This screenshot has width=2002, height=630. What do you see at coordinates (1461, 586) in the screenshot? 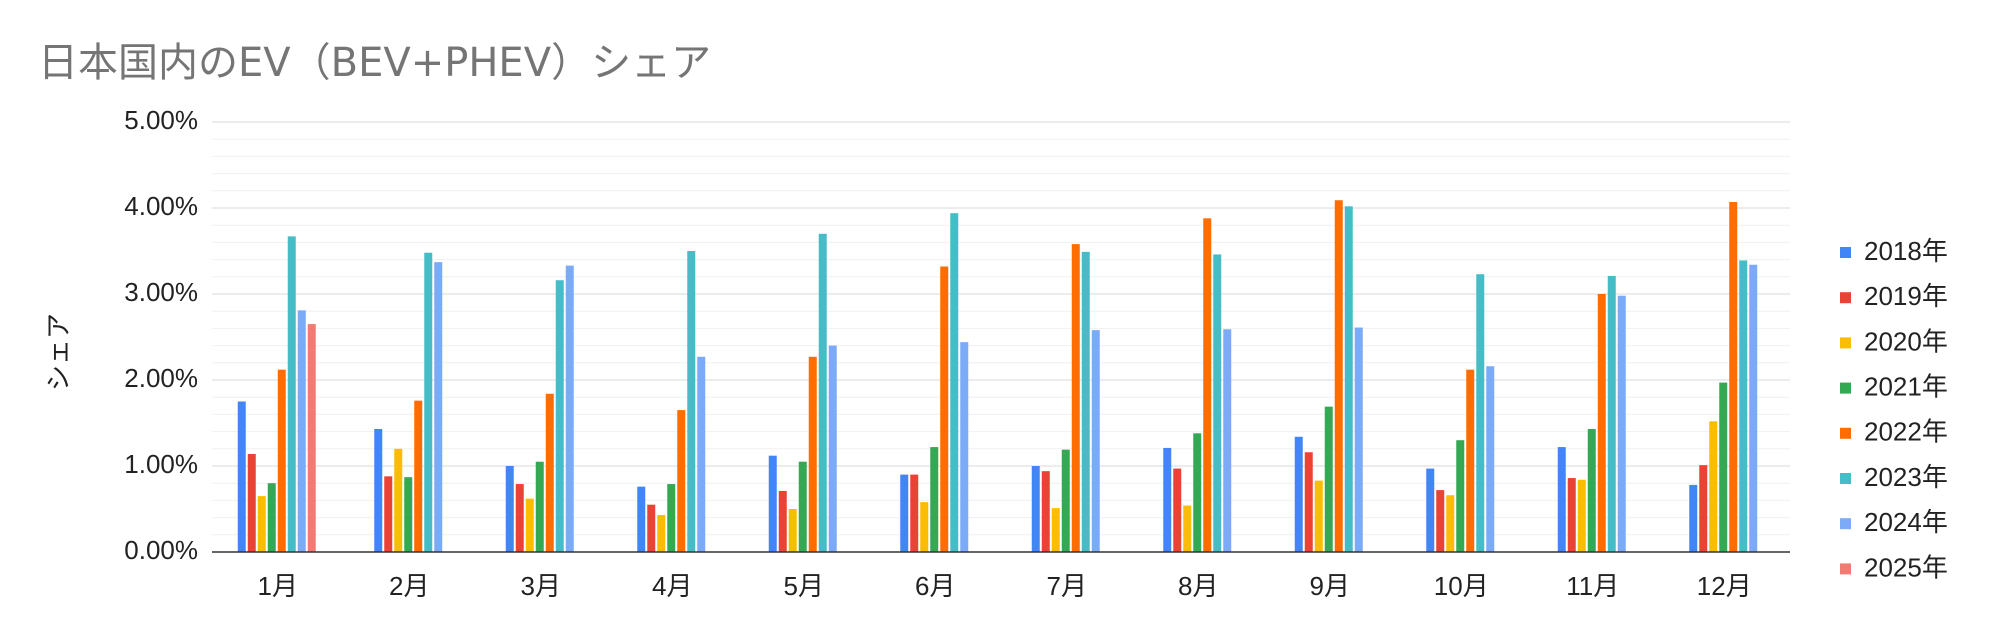
I see `x-tick-label: 10月` at bounding box center [1461, 586].